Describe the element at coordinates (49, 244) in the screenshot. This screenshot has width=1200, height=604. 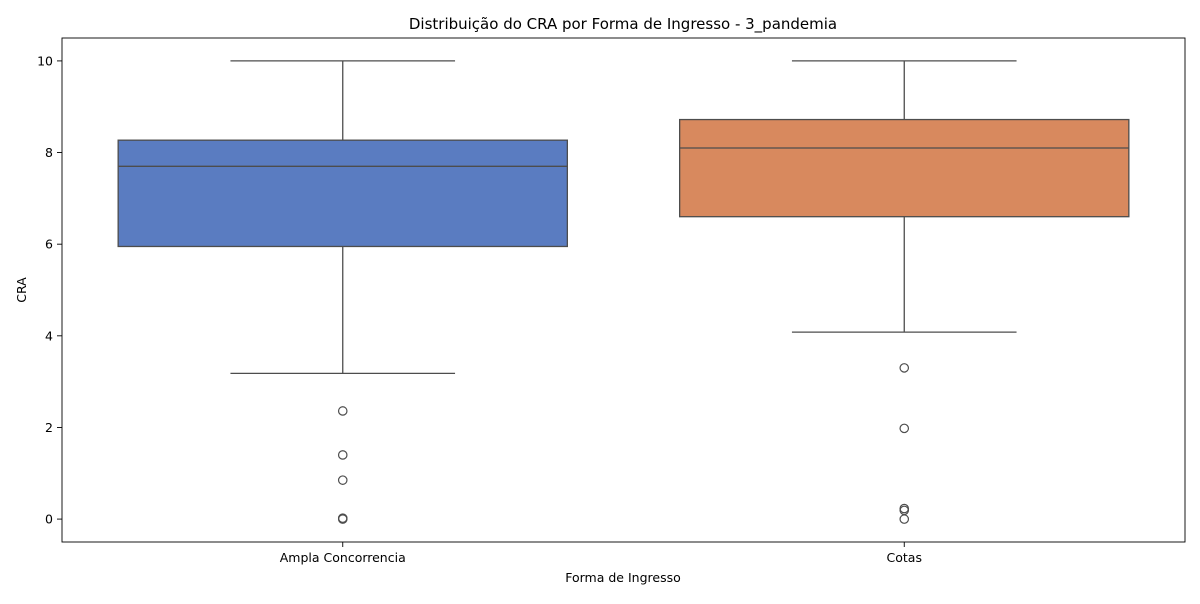
I see `y-tick-label: 6` at that location.